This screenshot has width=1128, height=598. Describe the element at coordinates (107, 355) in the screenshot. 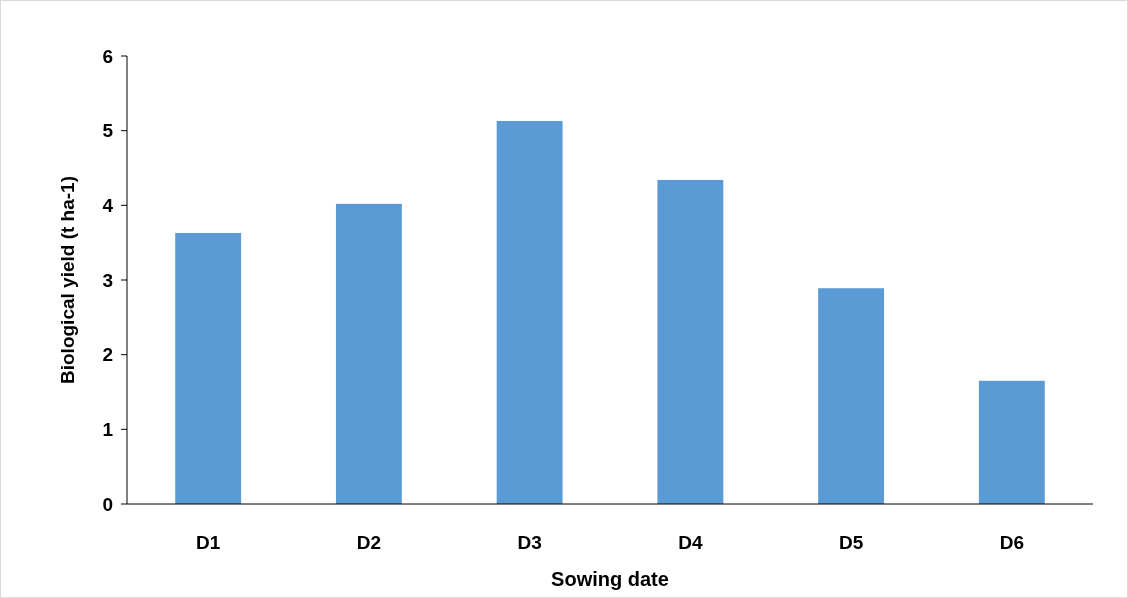

I see `y-tick-label: 2` at that location.